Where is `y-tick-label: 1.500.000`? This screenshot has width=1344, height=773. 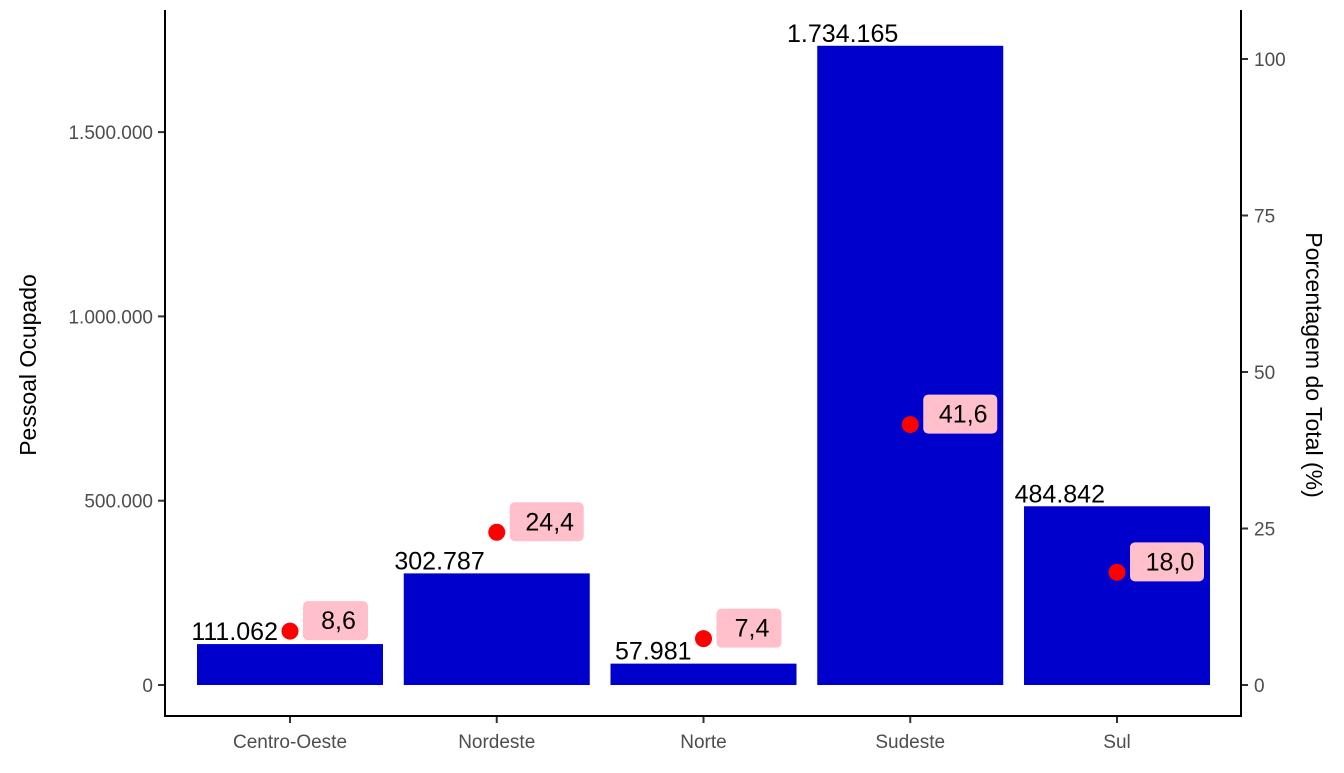
y-tick-label: 1.500.000 is located at coordinates (110, 133).